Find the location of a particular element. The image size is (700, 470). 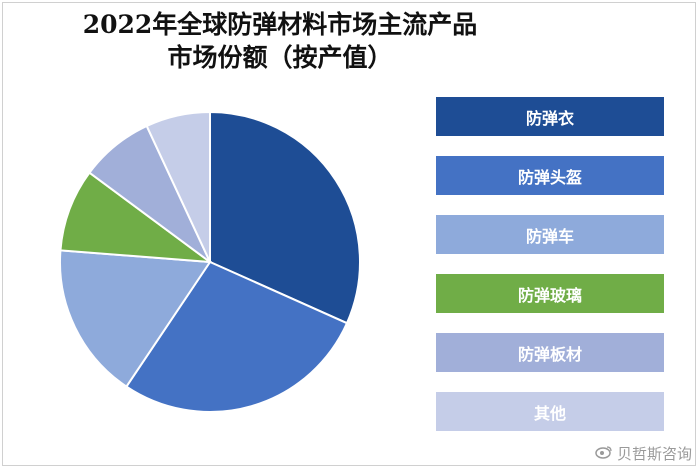

legend-label: 防弹玻璃 is located at coordinates (549, 295).